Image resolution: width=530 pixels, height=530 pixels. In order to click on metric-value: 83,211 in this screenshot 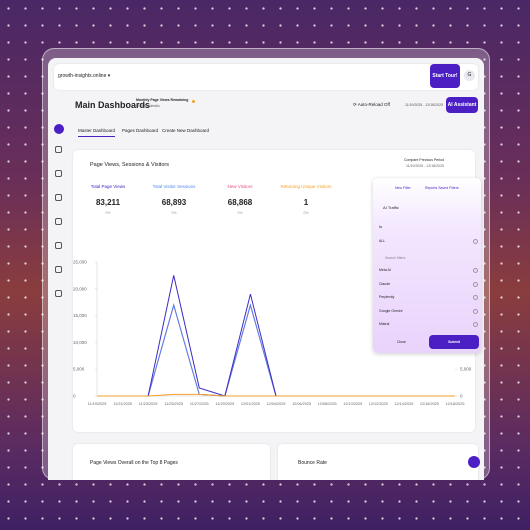, I will do `click(108, 202)`.